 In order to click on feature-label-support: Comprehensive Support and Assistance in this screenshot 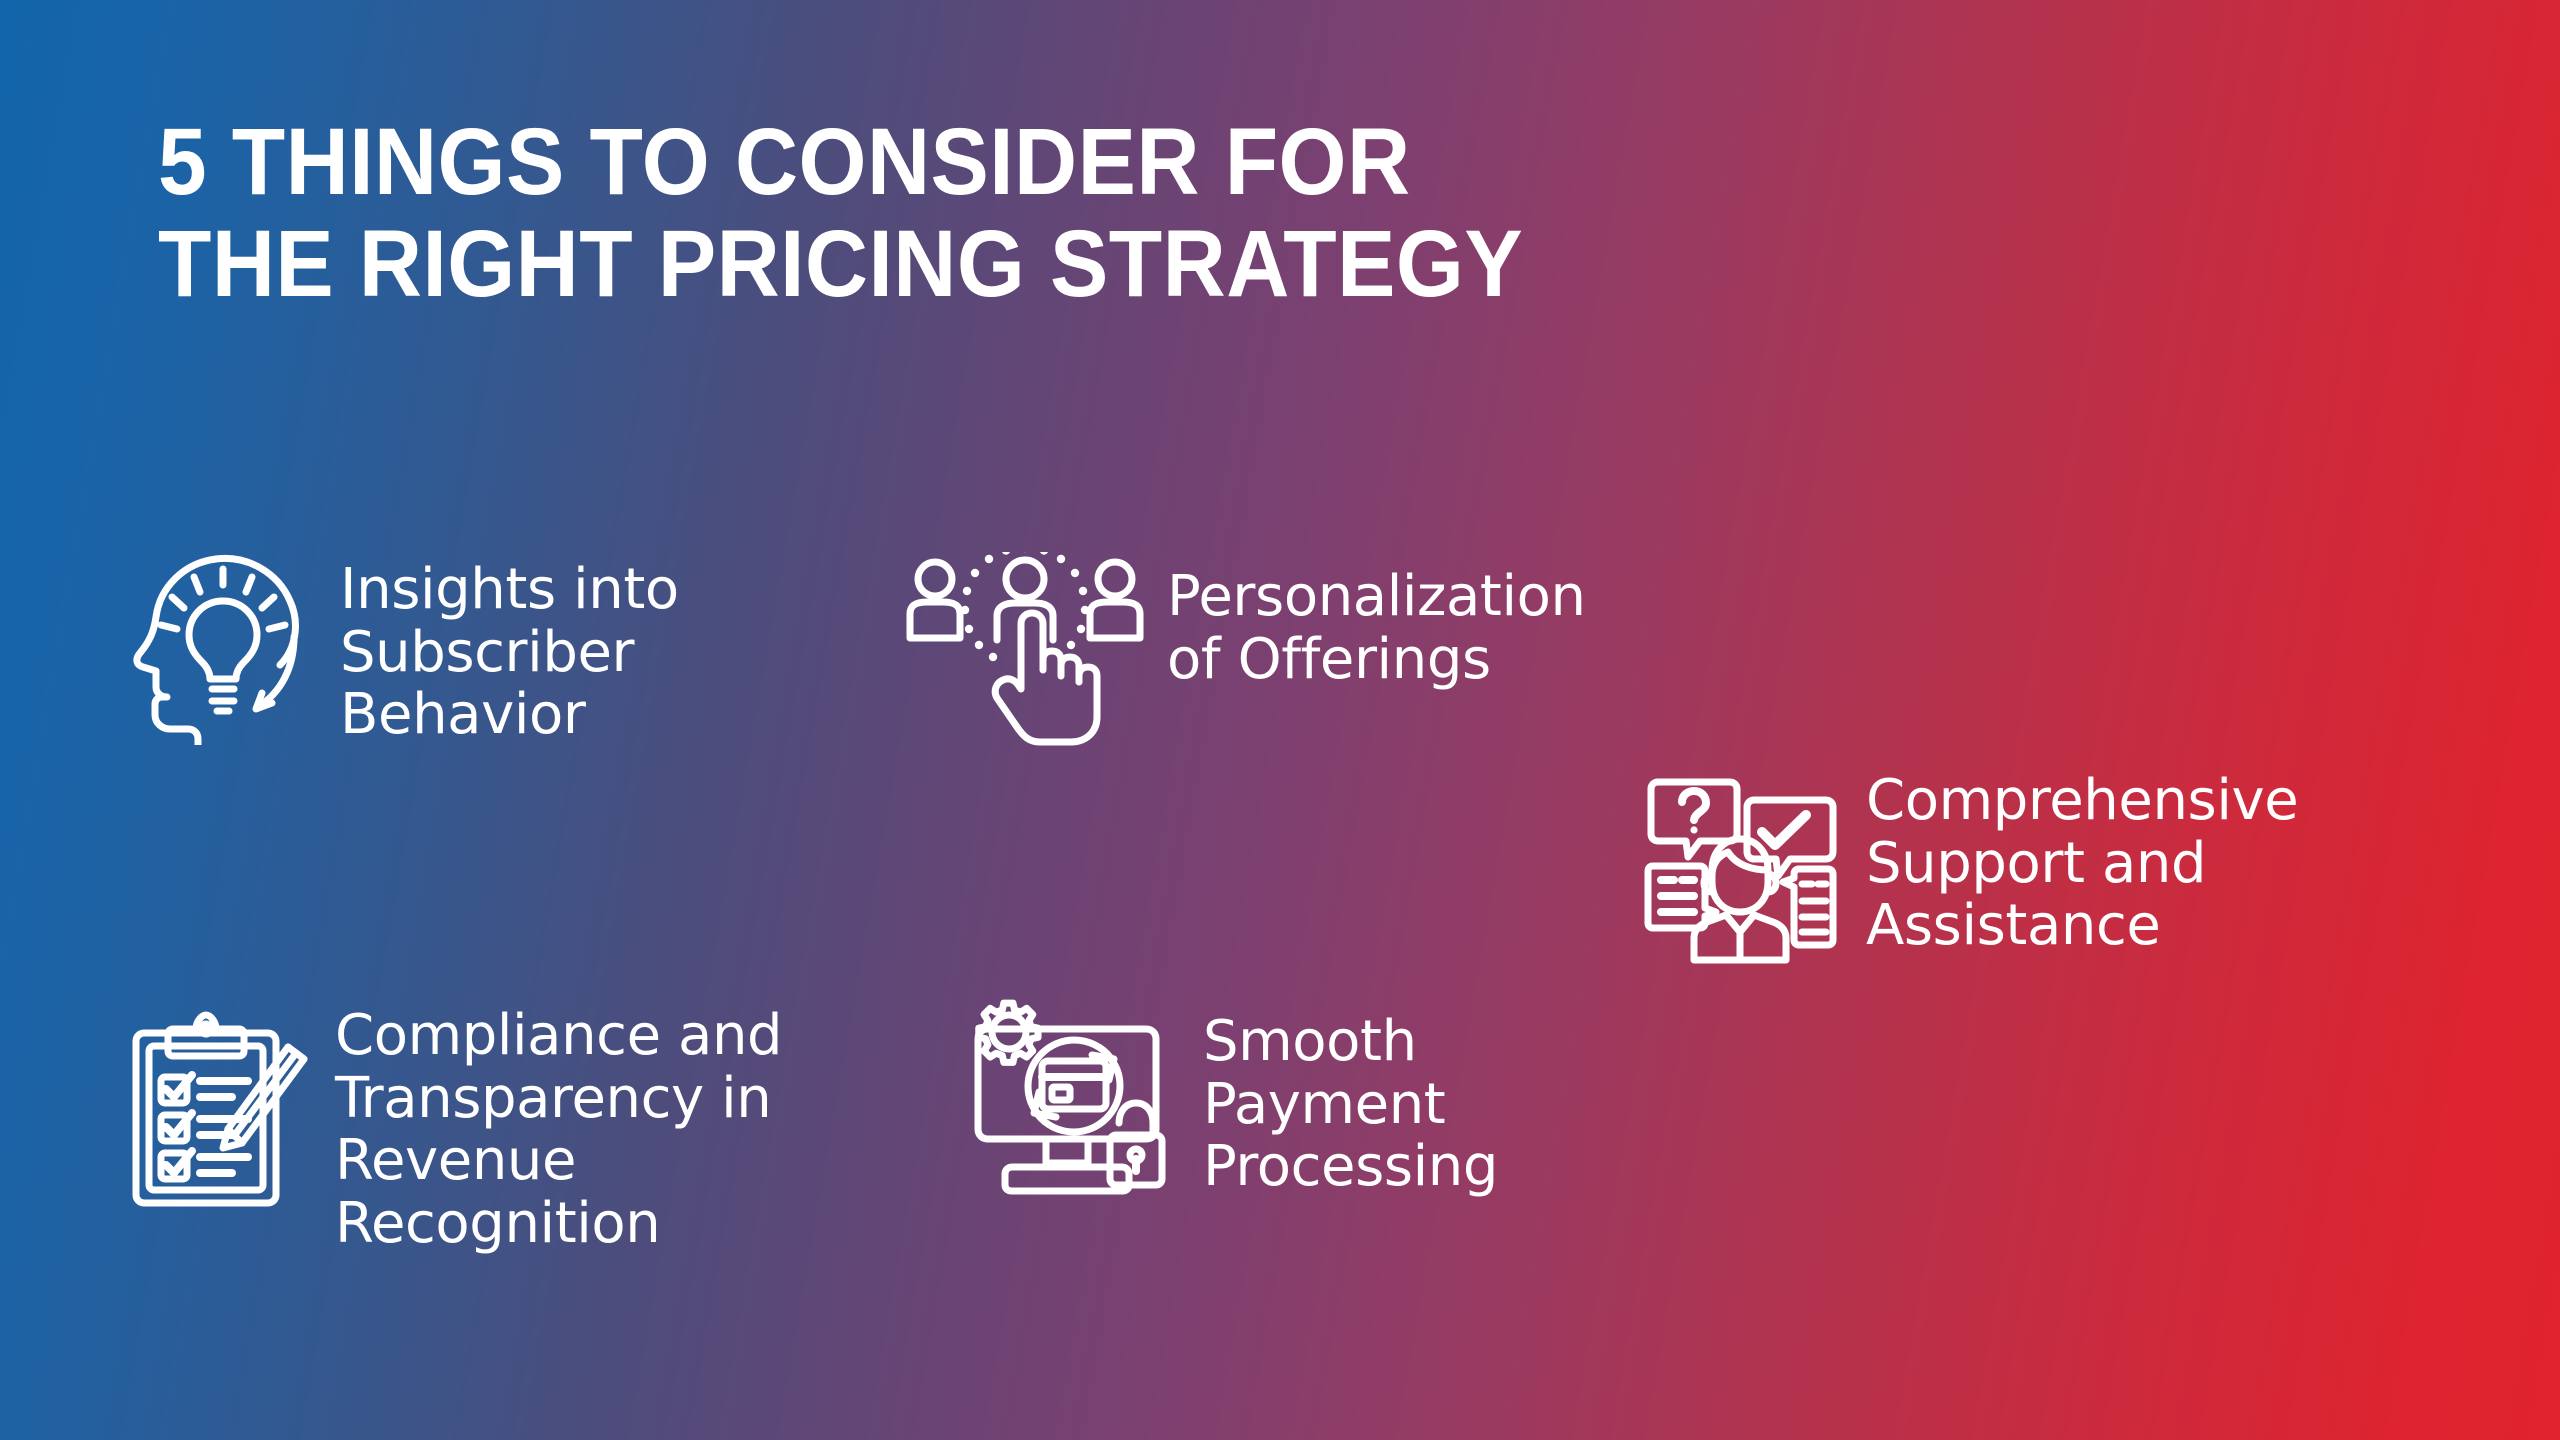, I will do `click(2082, 863)`.